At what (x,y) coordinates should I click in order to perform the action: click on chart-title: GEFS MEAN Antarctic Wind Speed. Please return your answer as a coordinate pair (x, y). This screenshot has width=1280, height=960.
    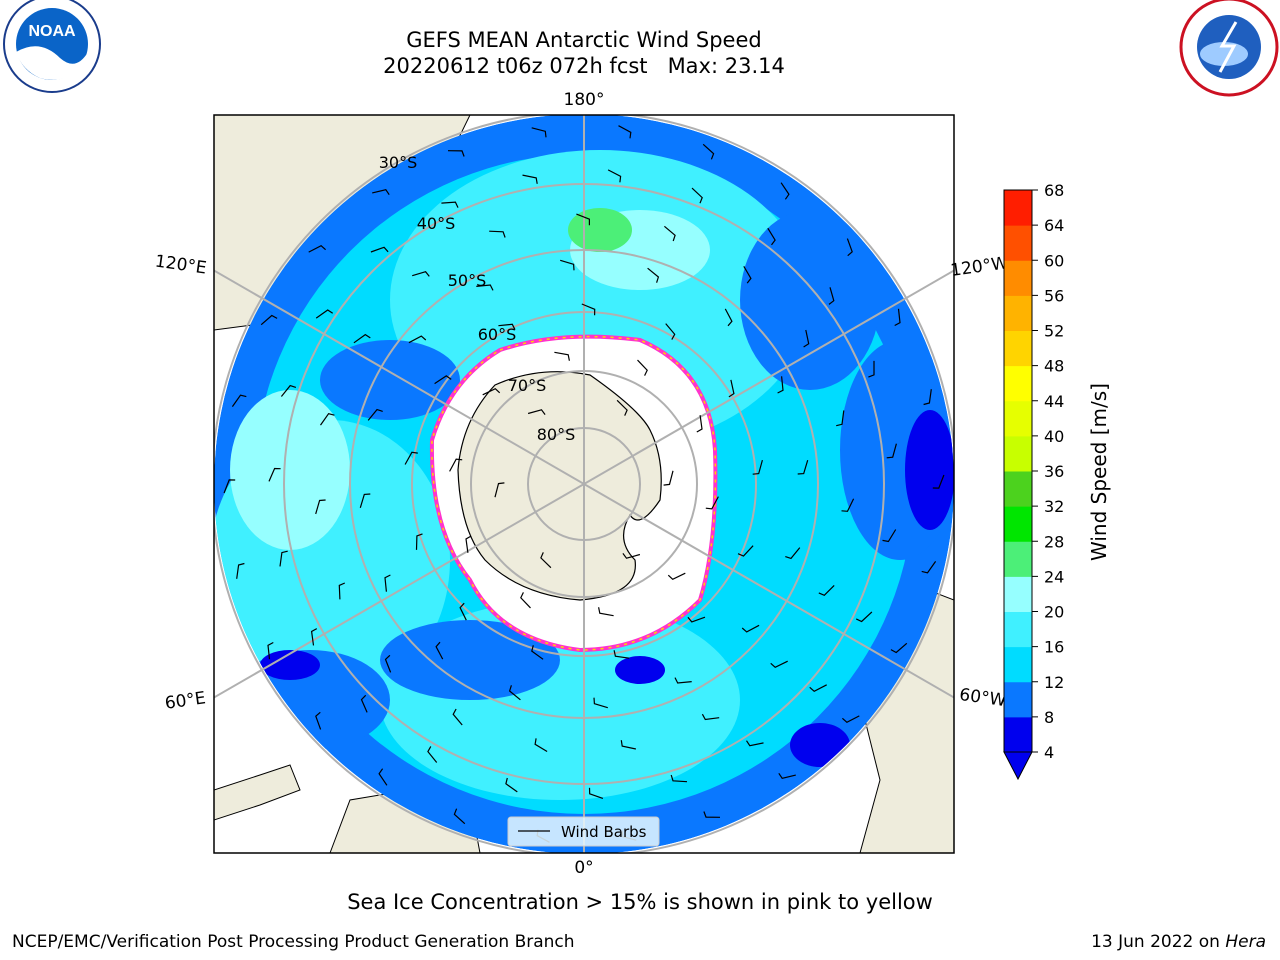
    Looking at the image, I should click on (584, 40).